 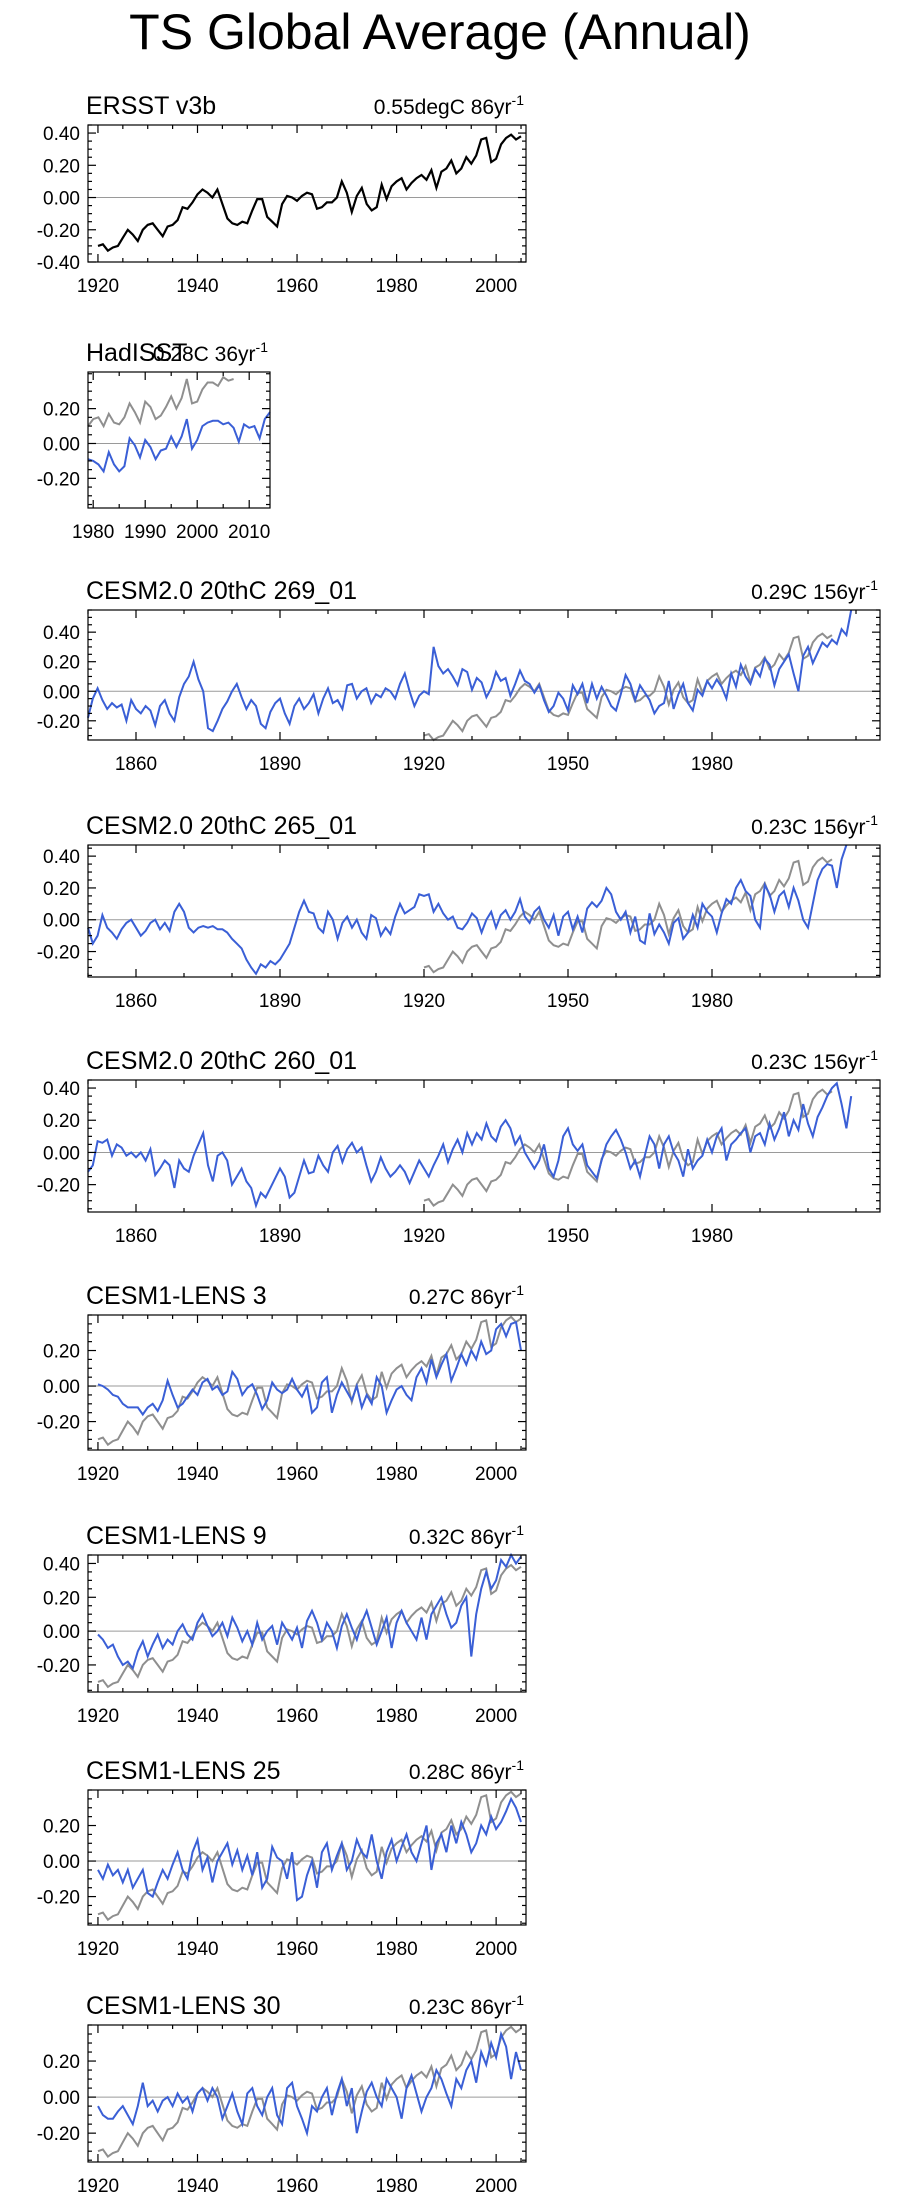 I want to click on panel-title: CESM2.0 20thC 269_01, so click(x=221, y=591).